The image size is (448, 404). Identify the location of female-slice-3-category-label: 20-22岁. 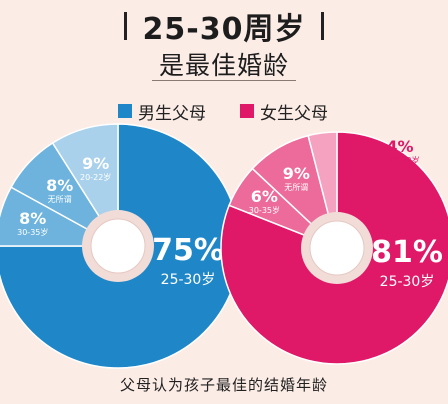
(403, 160).